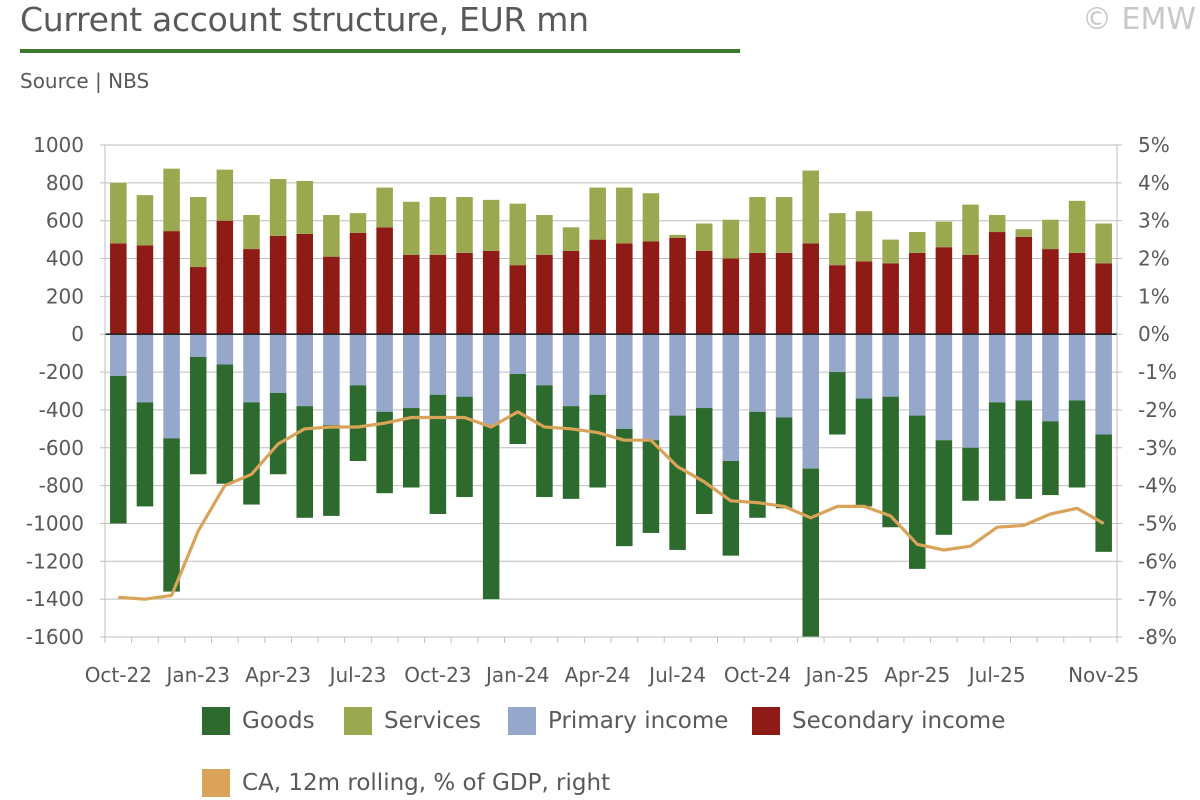 The width and height of the screenshot is (1200, 800). Describe the element at coordinates (58, 145) in the screenshot. I see `y-tick-label: 1000` at that location.